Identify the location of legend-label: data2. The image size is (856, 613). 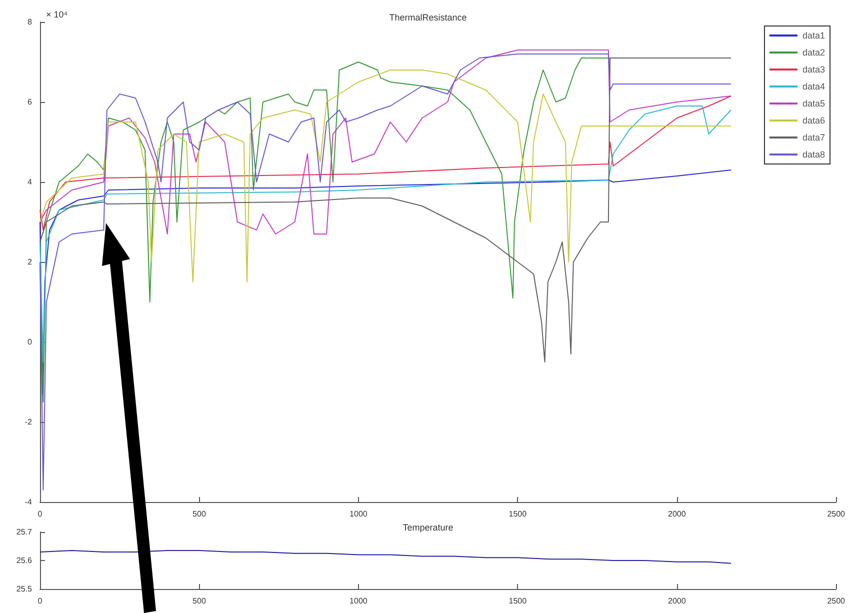
(814, 53).